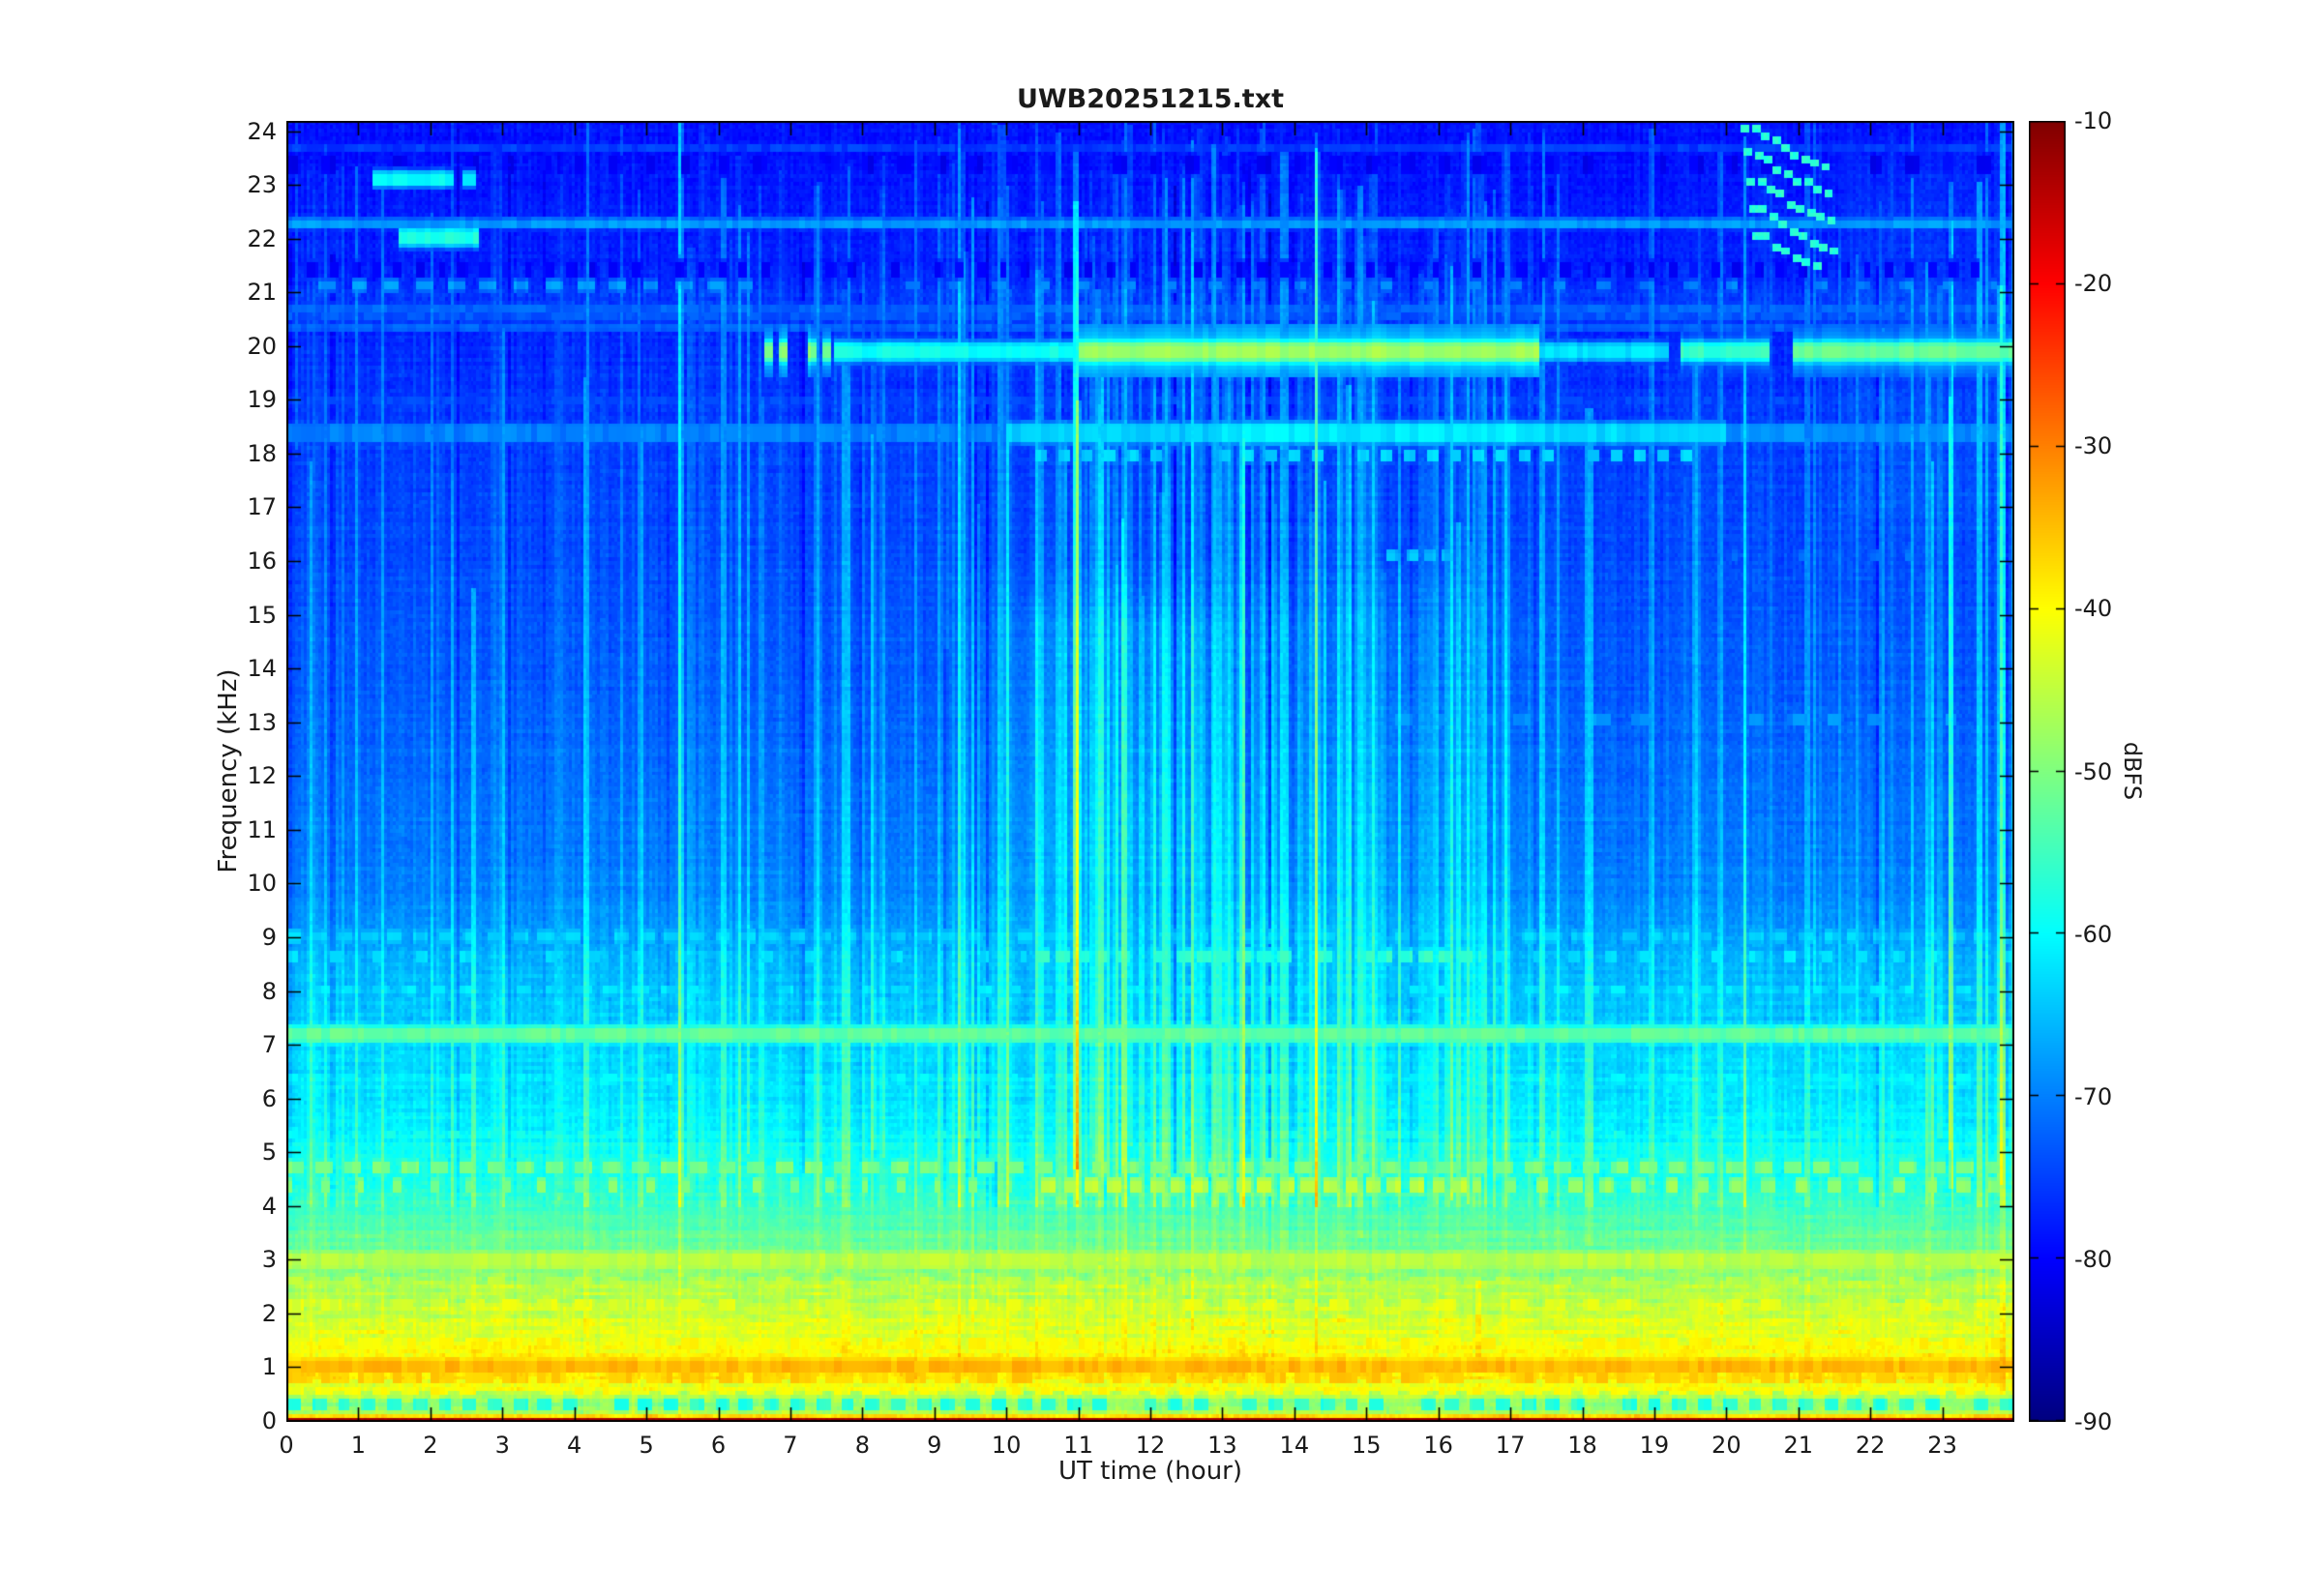  I want to click on x-tick-label: 21, so click(1798, 1445).